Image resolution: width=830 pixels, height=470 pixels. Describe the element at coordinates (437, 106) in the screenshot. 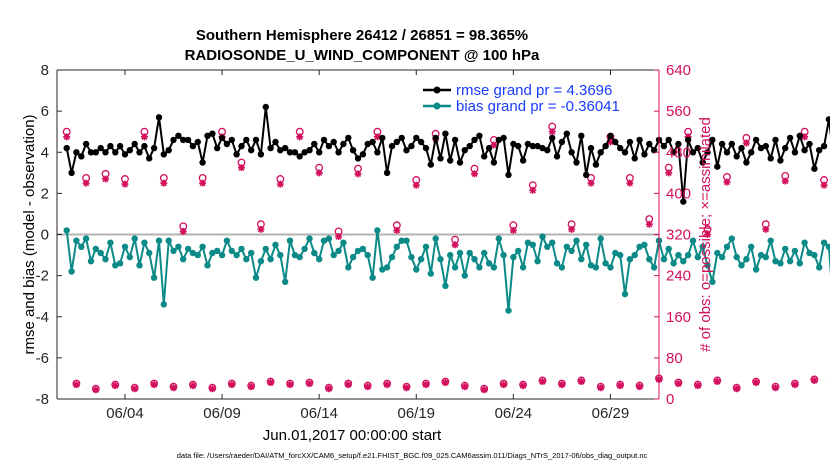

I see `legend-bias-marker` at that location.